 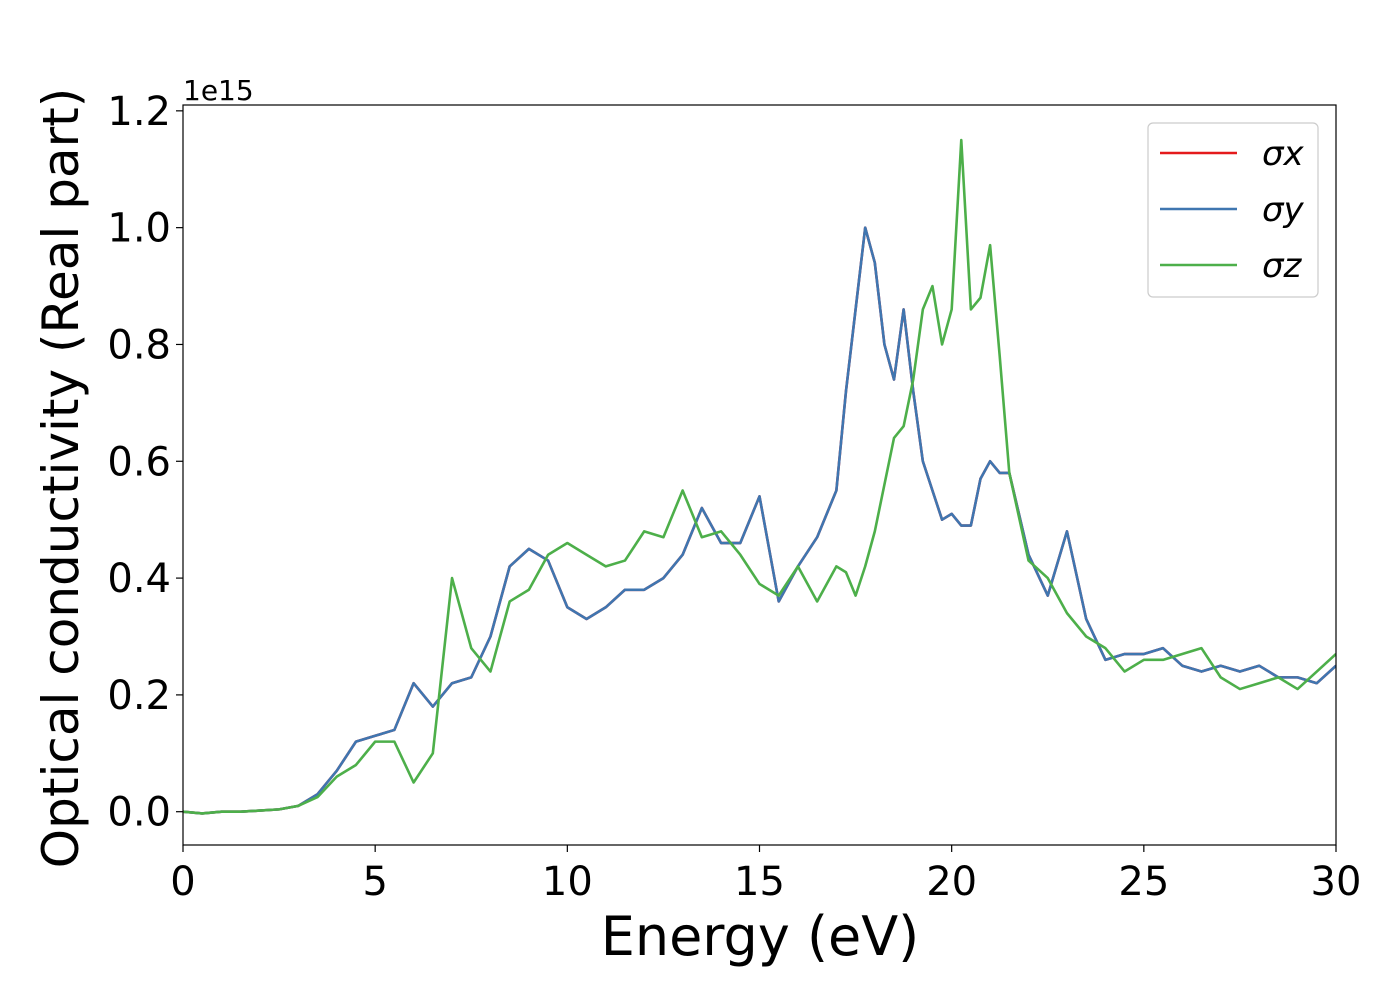 I want to click on x-tick-label: 5, so click(x=374, y=882).